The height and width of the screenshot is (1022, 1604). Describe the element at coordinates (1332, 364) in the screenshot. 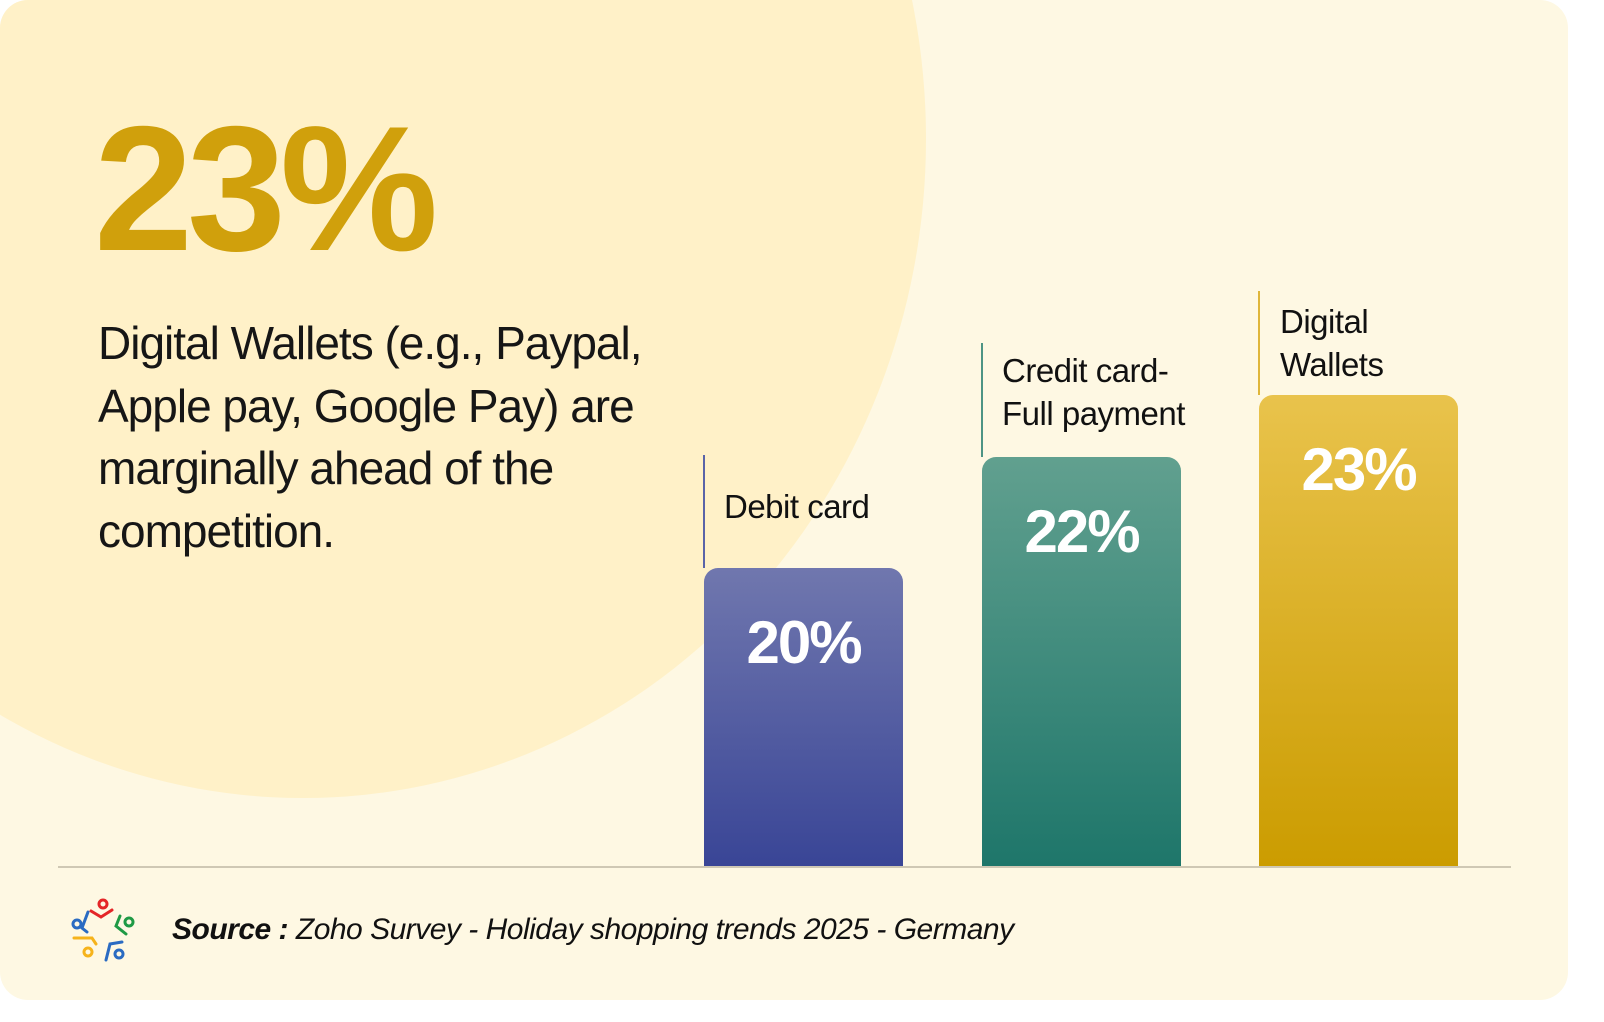

I see `digital-wallets-label-line2: Wallets` at that location.